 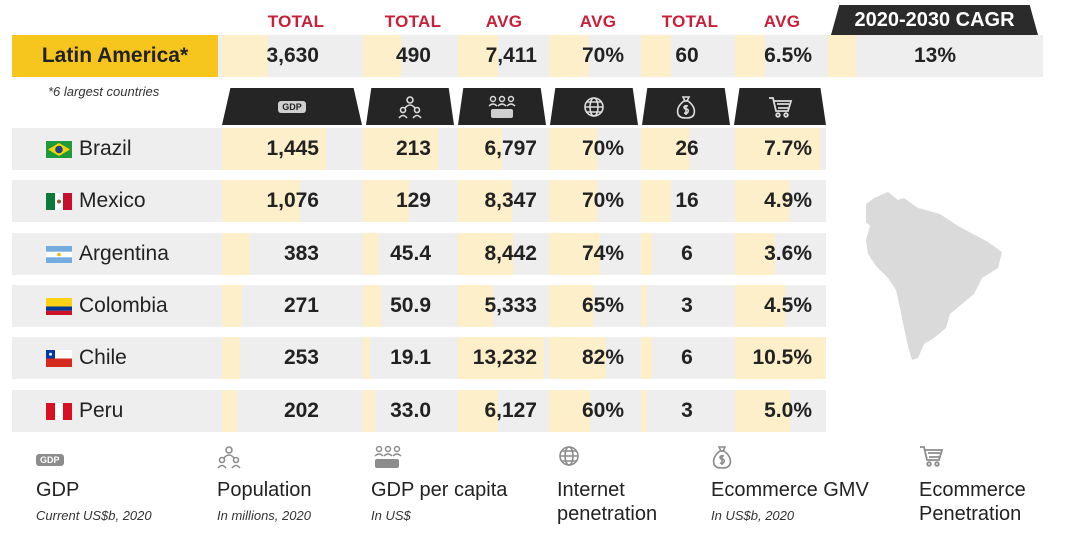 I want to click on cell-gdp: 271, so click(x=301, y=305).